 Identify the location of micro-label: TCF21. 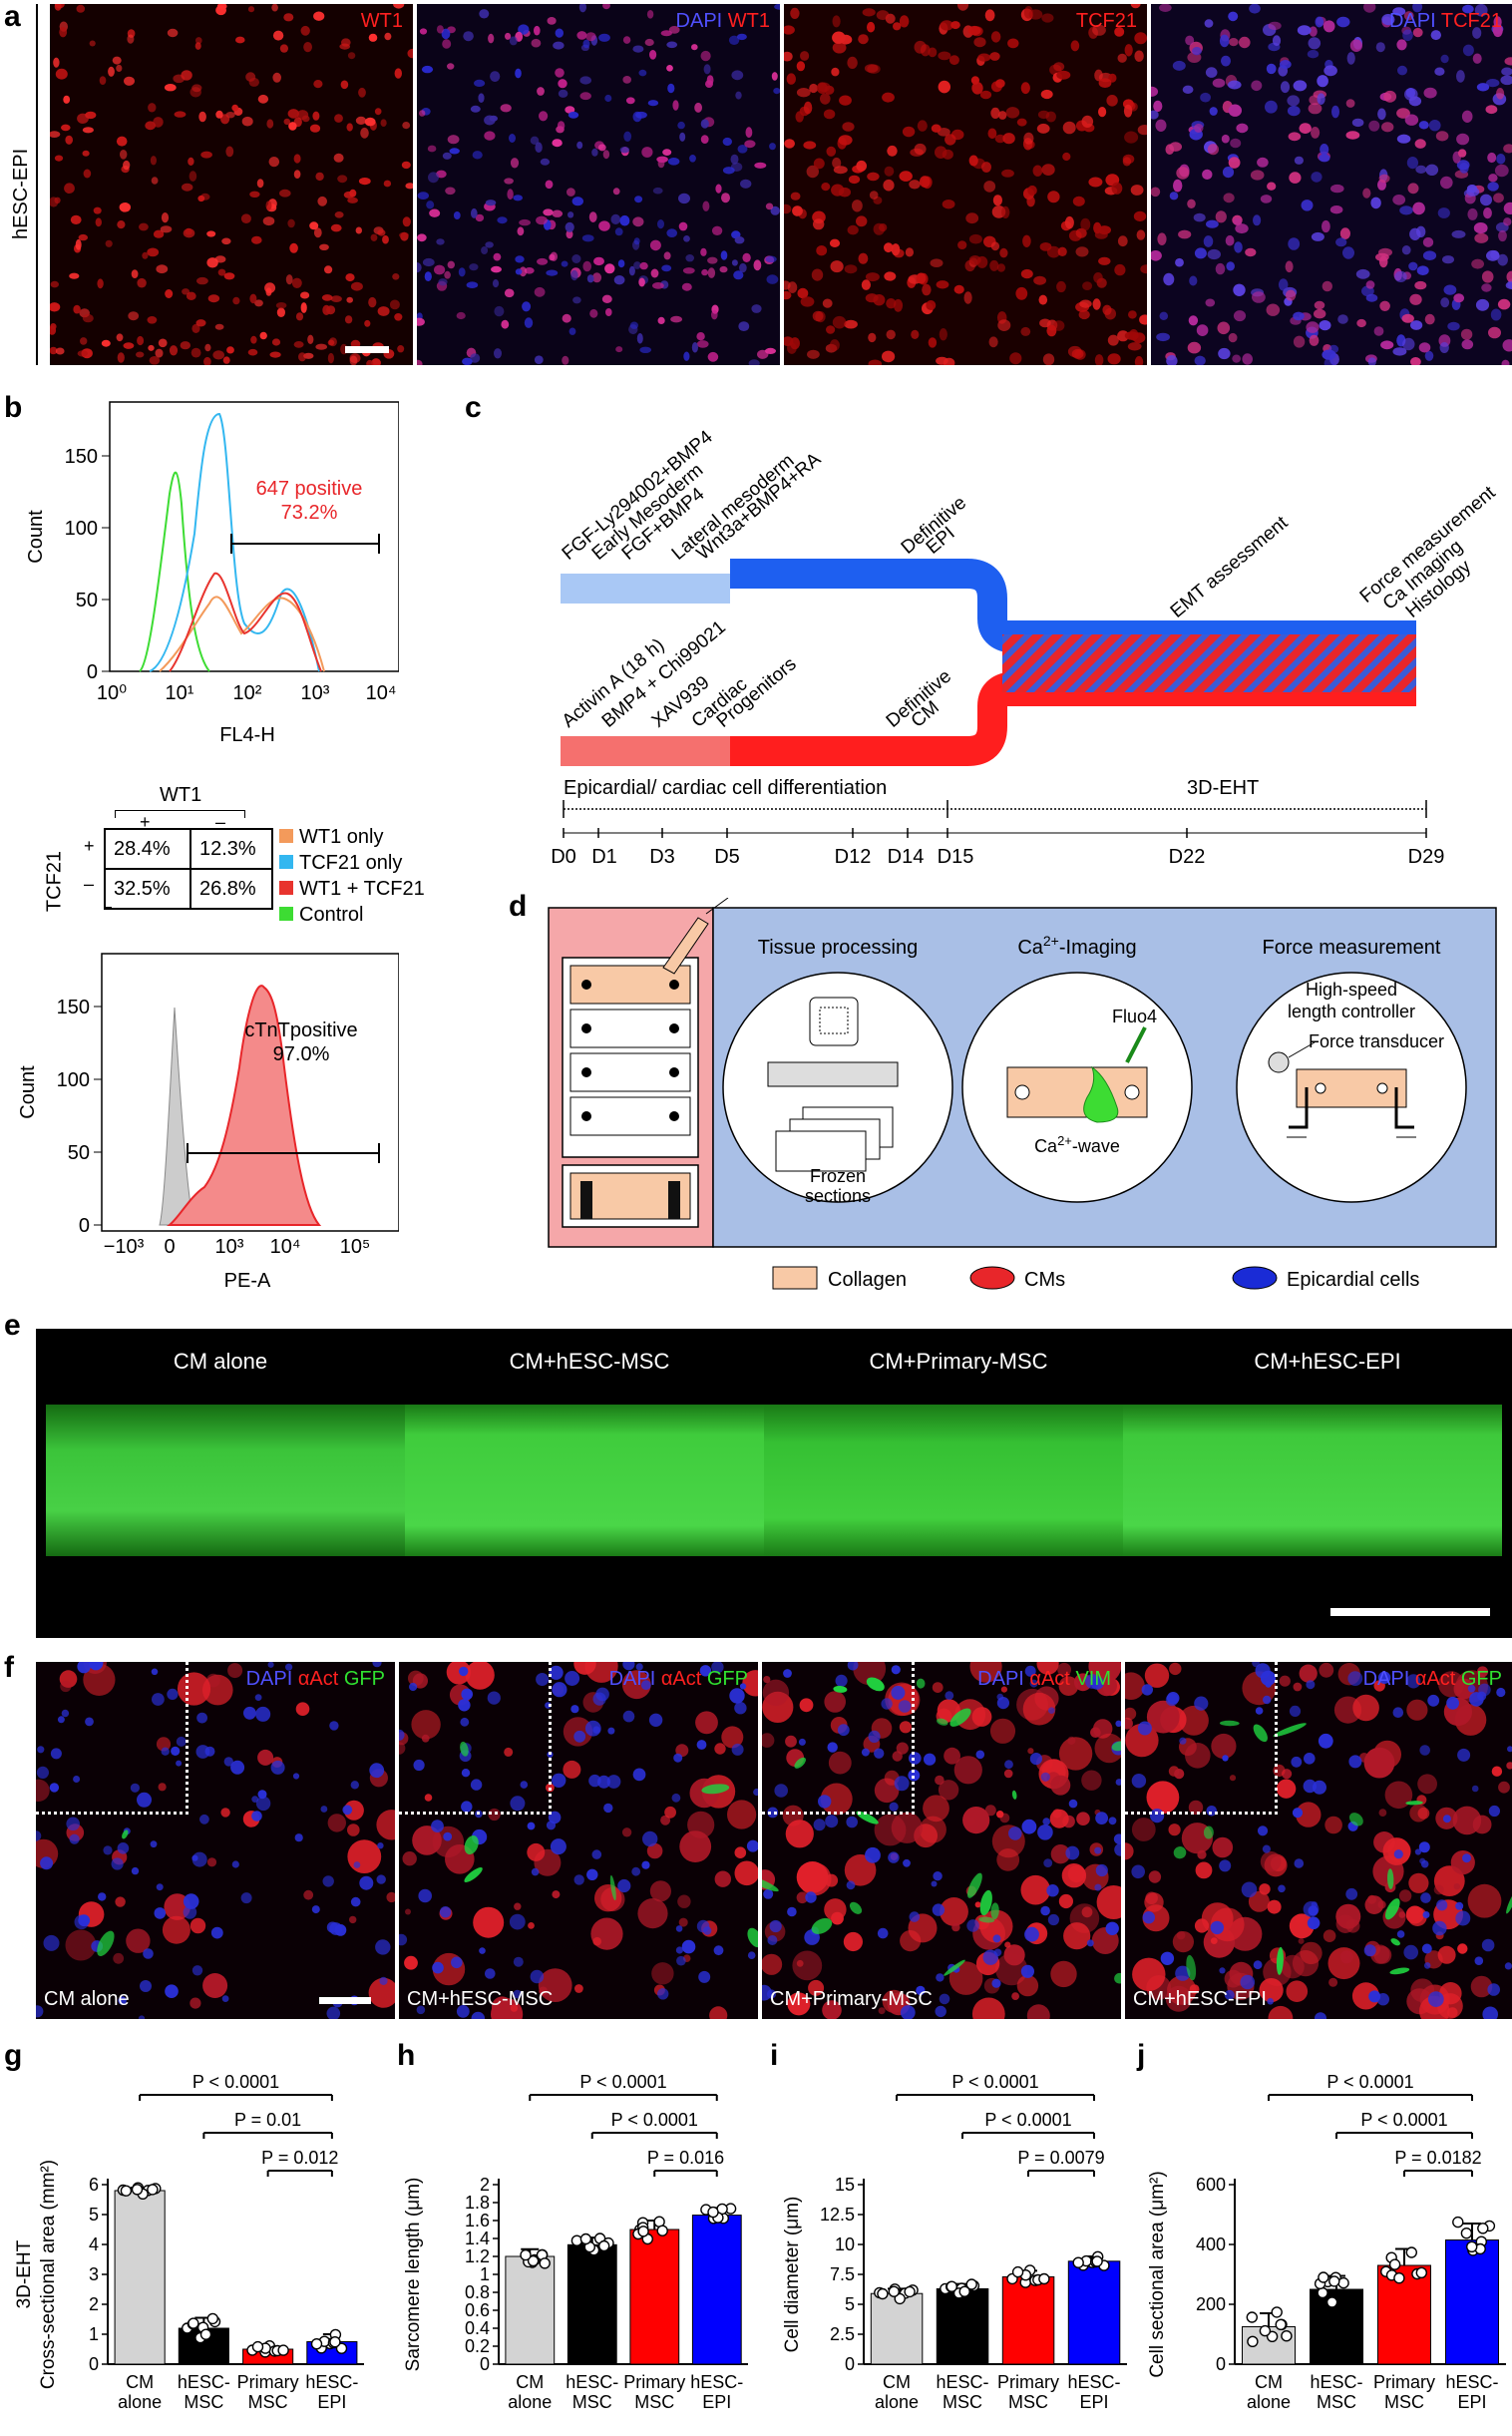
(1106, 21).